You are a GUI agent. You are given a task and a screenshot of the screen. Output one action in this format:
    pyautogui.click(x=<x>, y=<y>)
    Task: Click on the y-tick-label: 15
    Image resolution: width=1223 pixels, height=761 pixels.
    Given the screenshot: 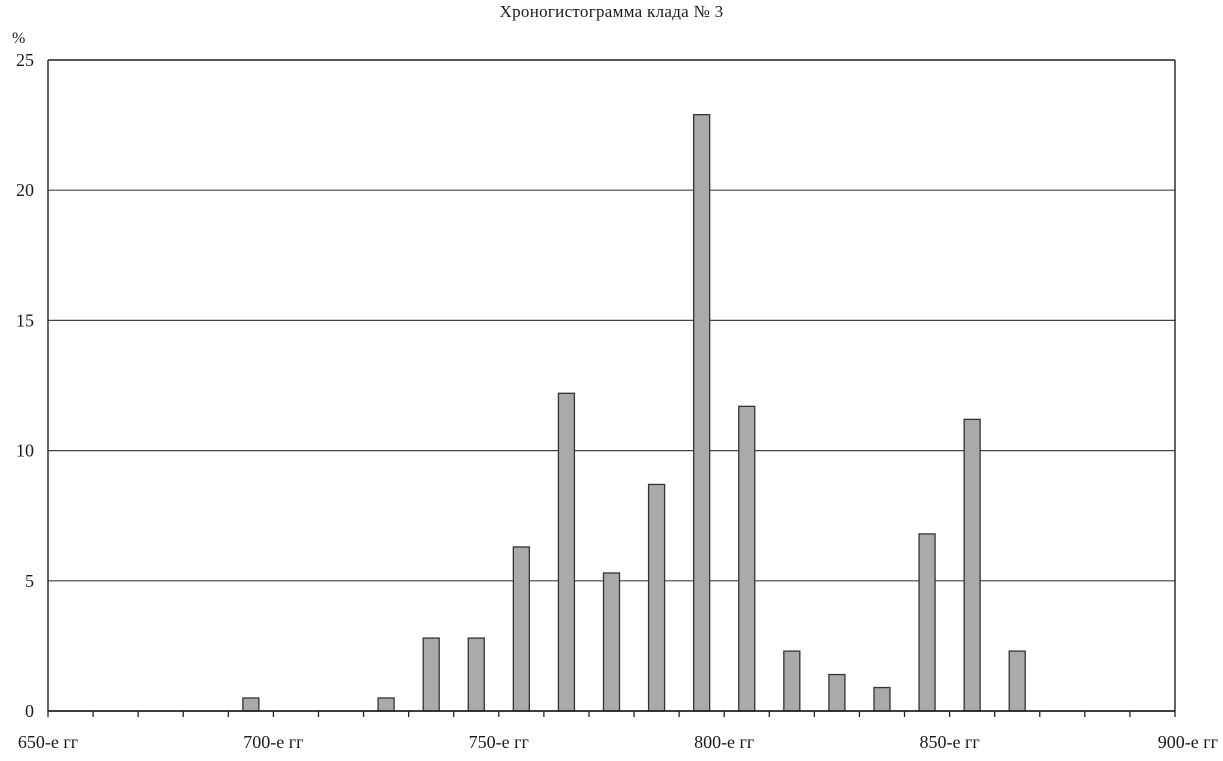 What is the action you would take?
    pyautogui.click(x=25, y=320)
    